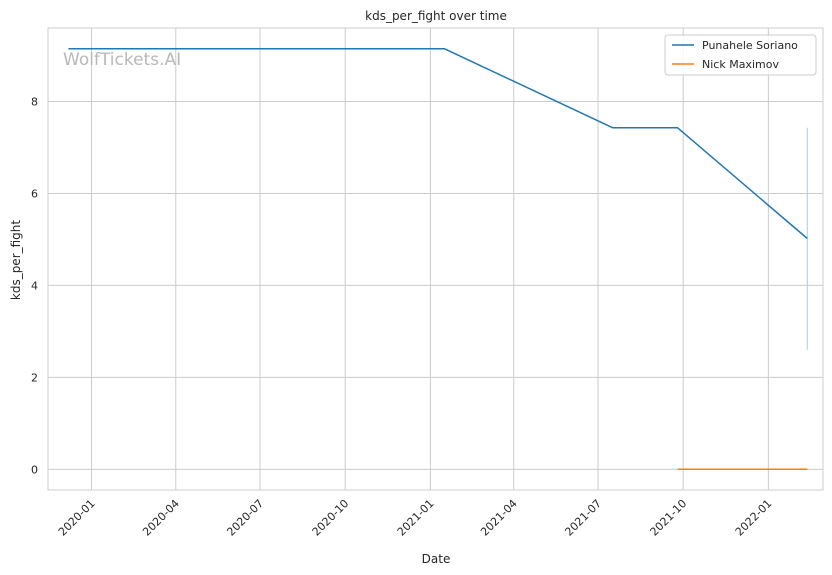  I want to click on legend-box, so click(740, 55).